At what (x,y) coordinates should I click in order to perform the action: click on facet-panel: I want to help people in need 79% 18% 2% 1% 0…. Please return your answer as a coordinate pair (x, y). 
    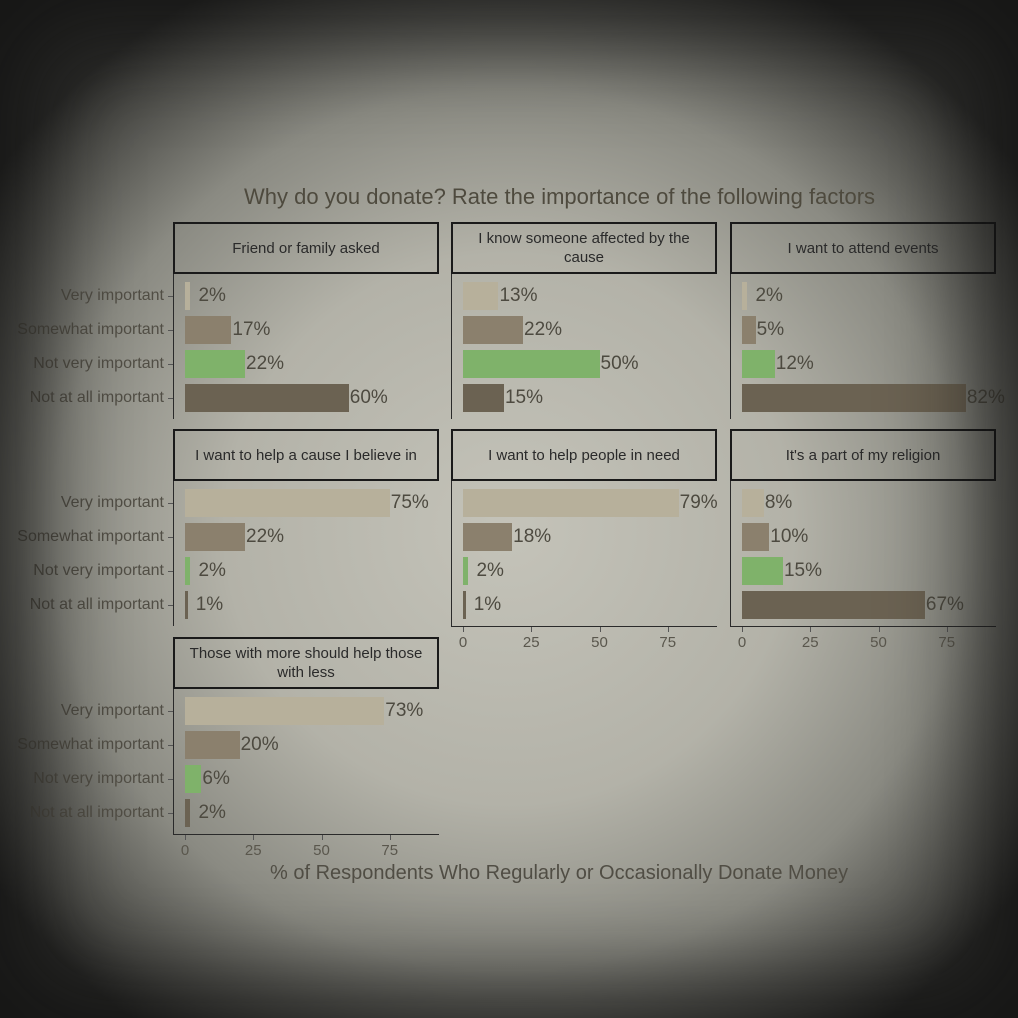
    Looking at the image, I should click on (584, 547).